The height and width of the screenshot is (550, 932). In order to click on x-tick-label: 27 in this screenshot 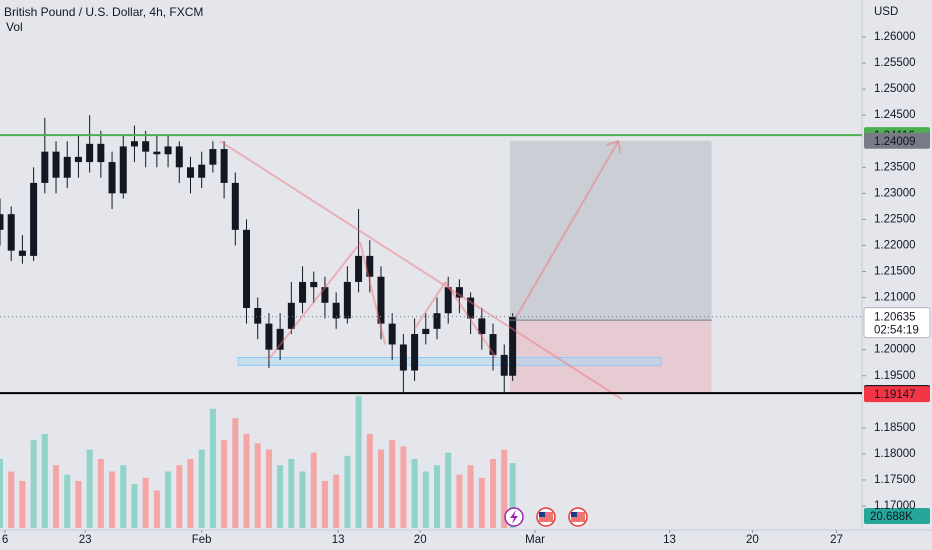, I will do `click(836, 540)`.